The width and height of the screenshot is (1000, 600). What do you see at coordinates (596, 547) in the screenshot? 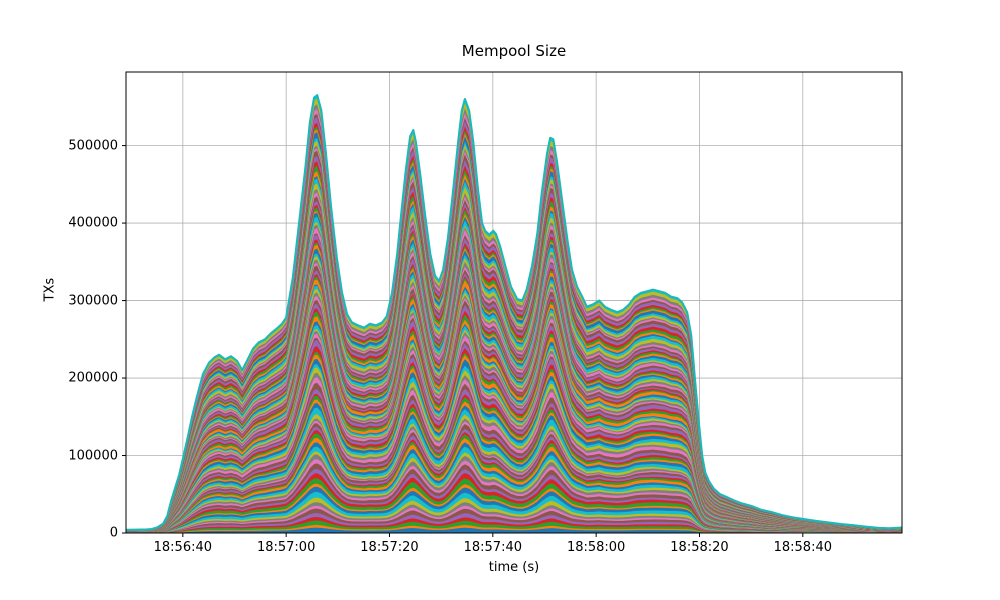
I see `x-tick-label: 18:58:00` at bounding box center [596, 547].